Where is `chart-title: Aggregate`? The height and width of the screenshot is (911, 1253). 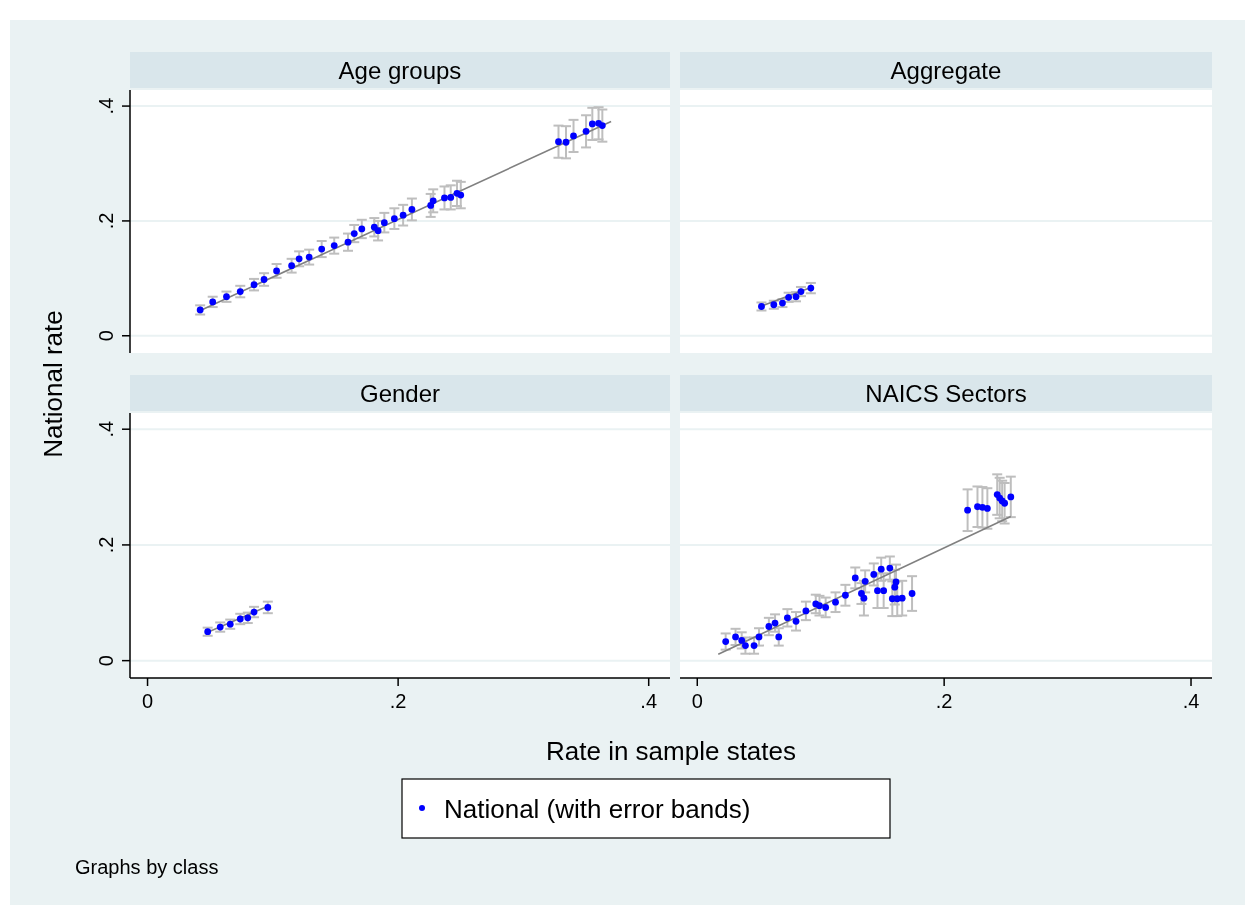 chart-title: Aggregate is located at coordinates (946, 70).